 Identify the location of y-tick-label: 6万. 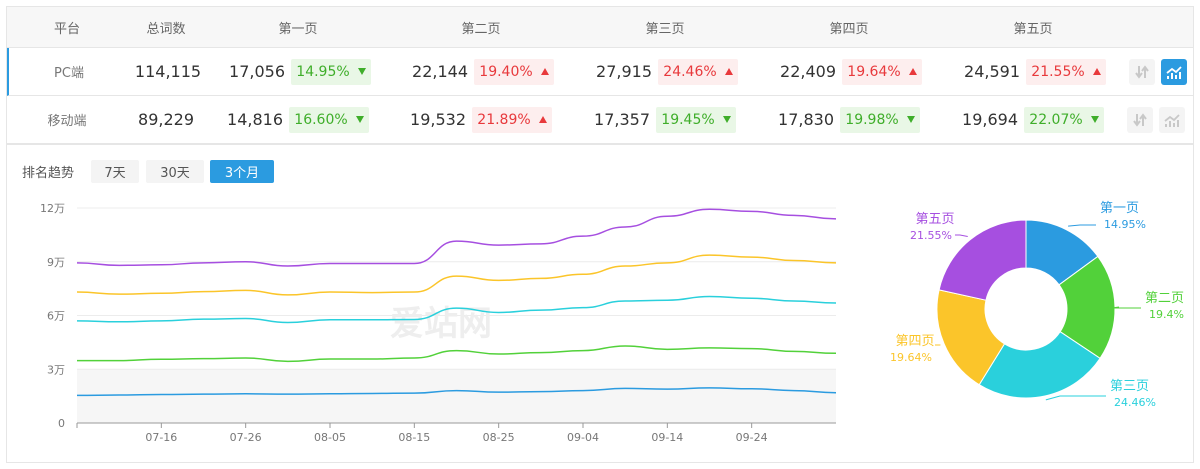
(56, 316).